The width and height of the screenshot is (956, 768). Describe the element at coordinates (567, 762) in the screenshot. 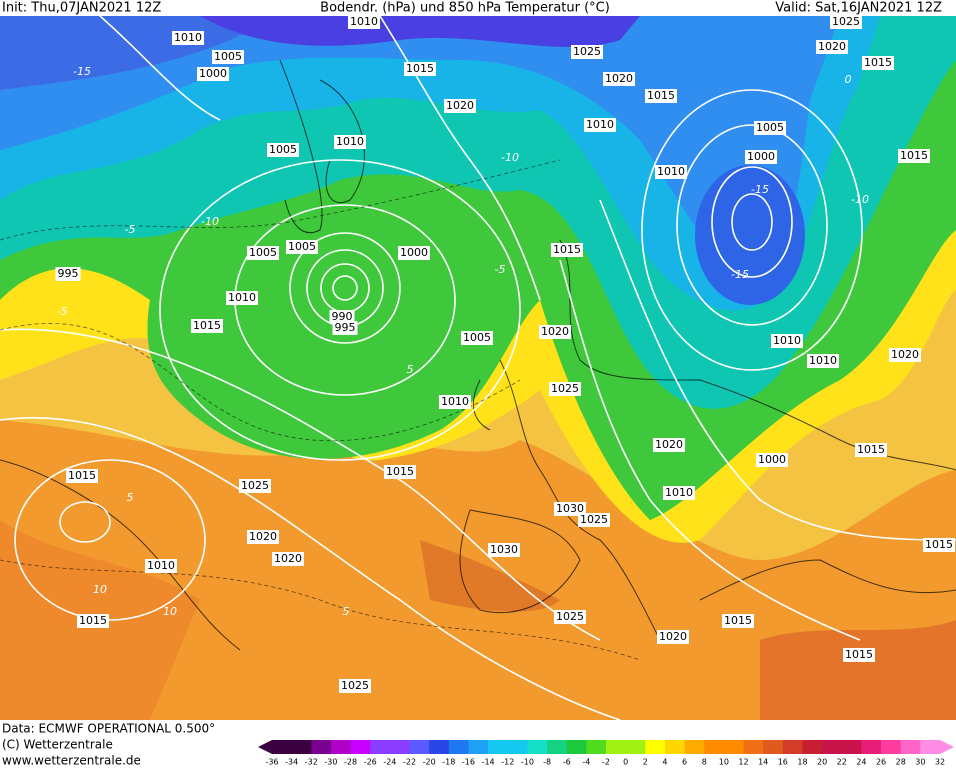

I see `colorbar-label: -6` at that location.